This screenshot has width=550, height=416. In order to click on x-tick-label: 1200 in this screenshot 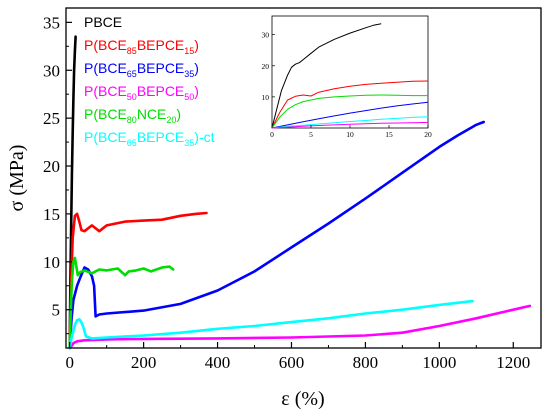, I will do `click(513, 362)`.